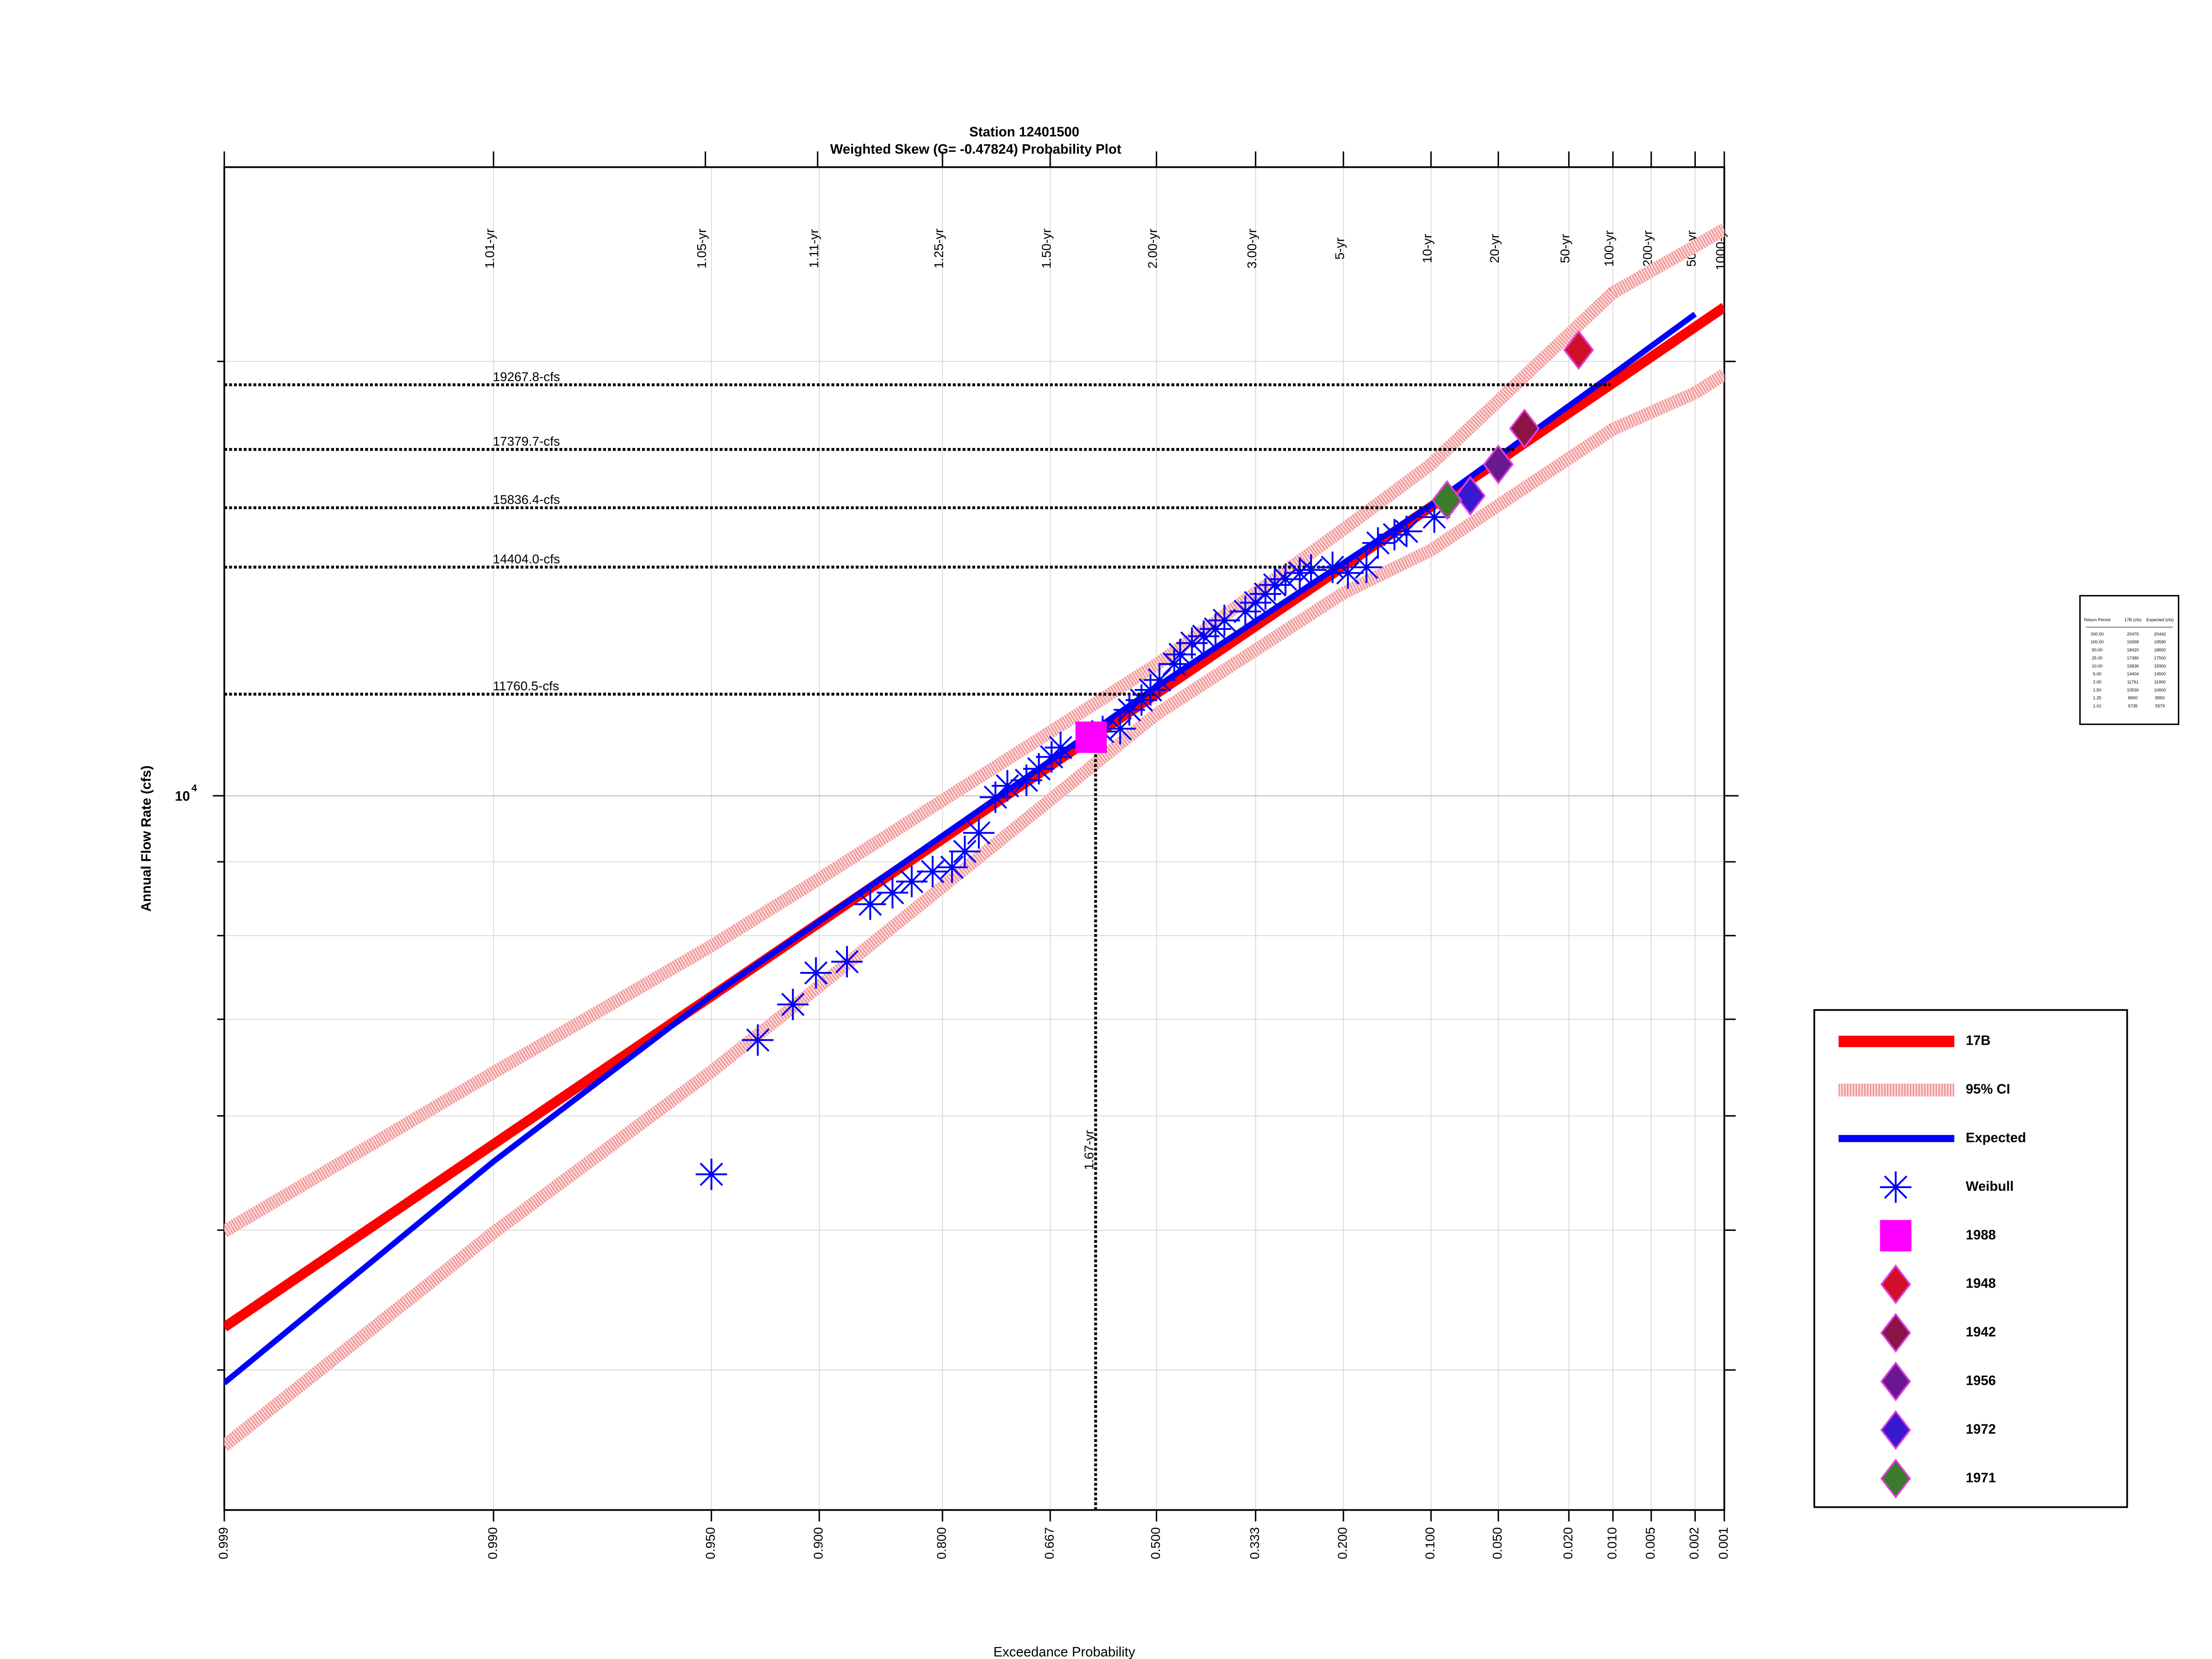 The width and height of the screenshot is (2212, 1659). Describe the element at coordinates (2160, 666) in the screenshot. I see `table-cell: 15900` at that location.